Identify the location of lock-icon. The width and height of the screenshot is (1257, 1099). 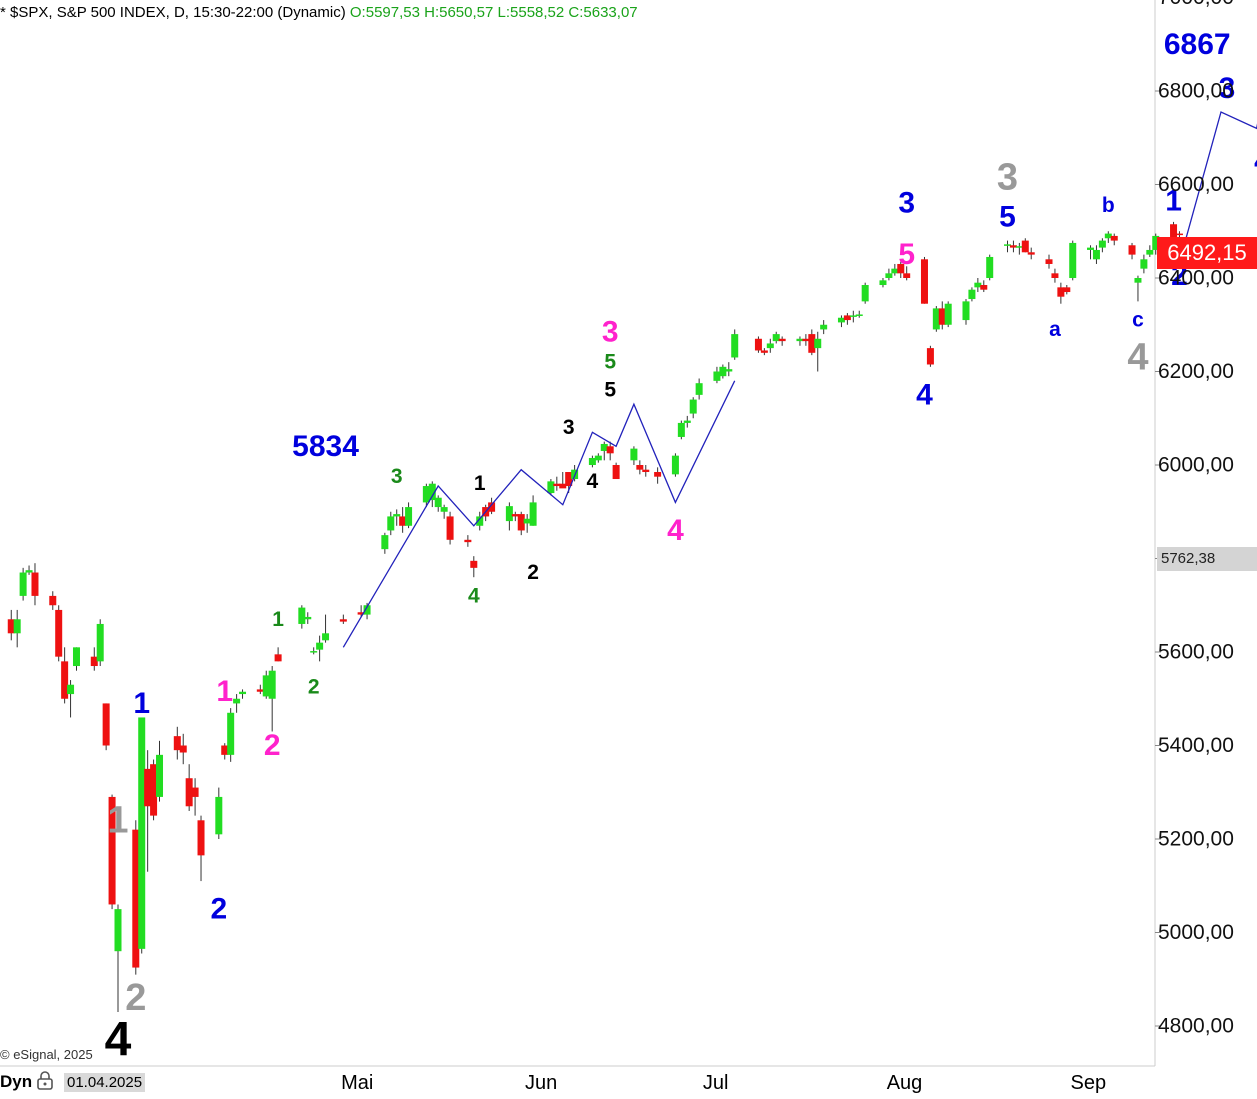
(45, 1080).